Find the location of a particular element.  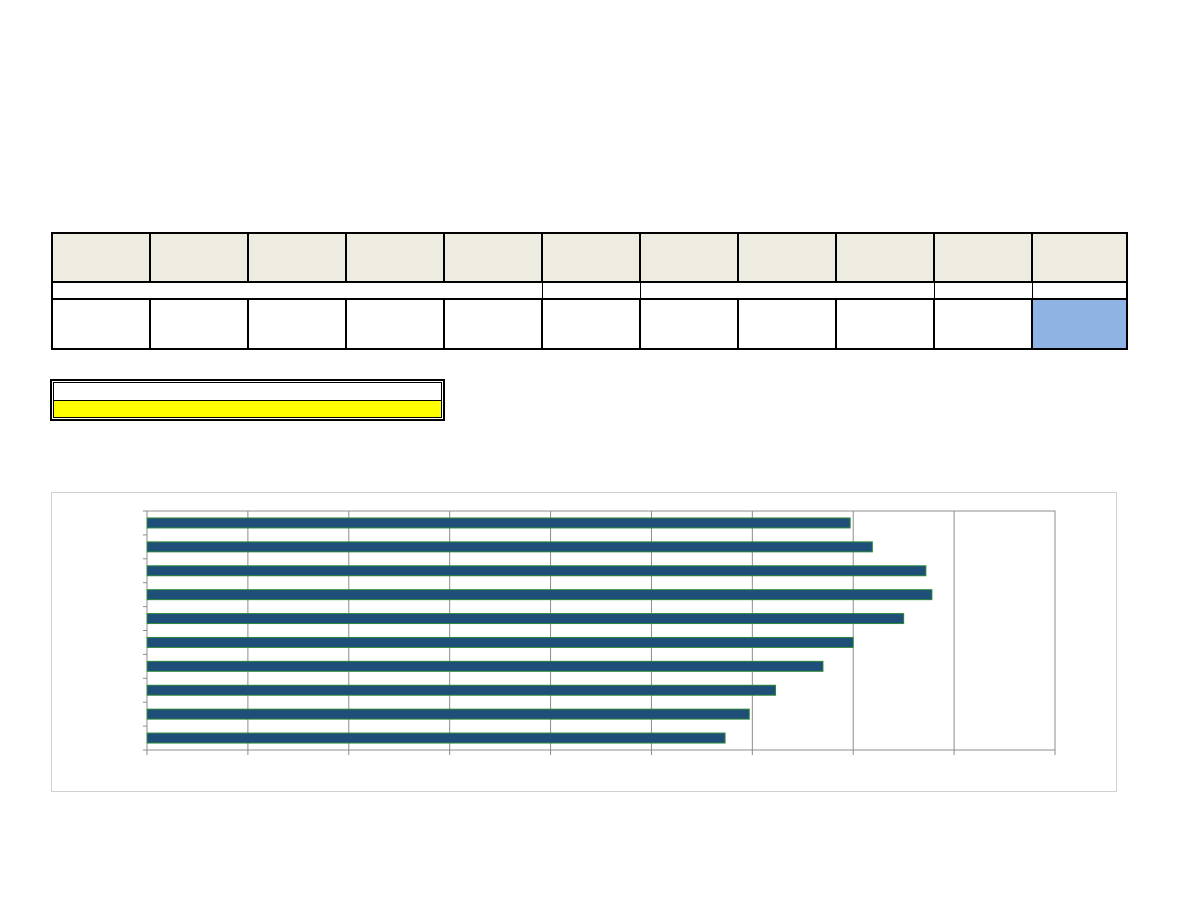

data-table is located at coordinates (589, 291).